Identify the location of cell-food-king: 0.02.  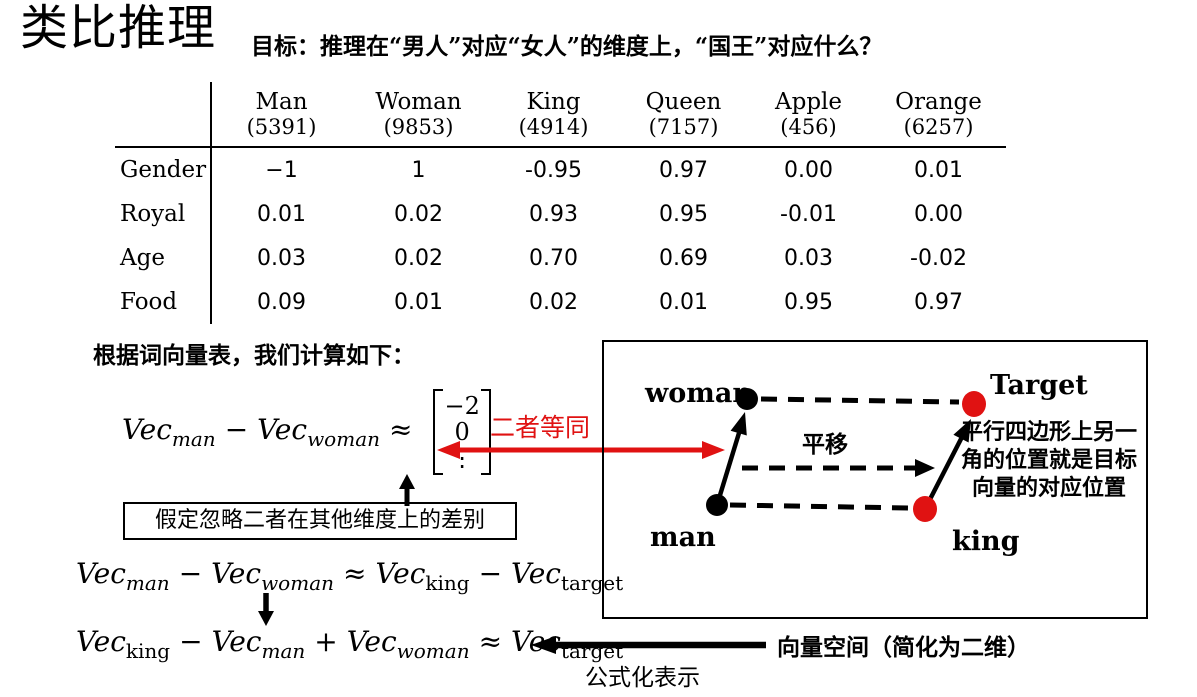
(553, 302).